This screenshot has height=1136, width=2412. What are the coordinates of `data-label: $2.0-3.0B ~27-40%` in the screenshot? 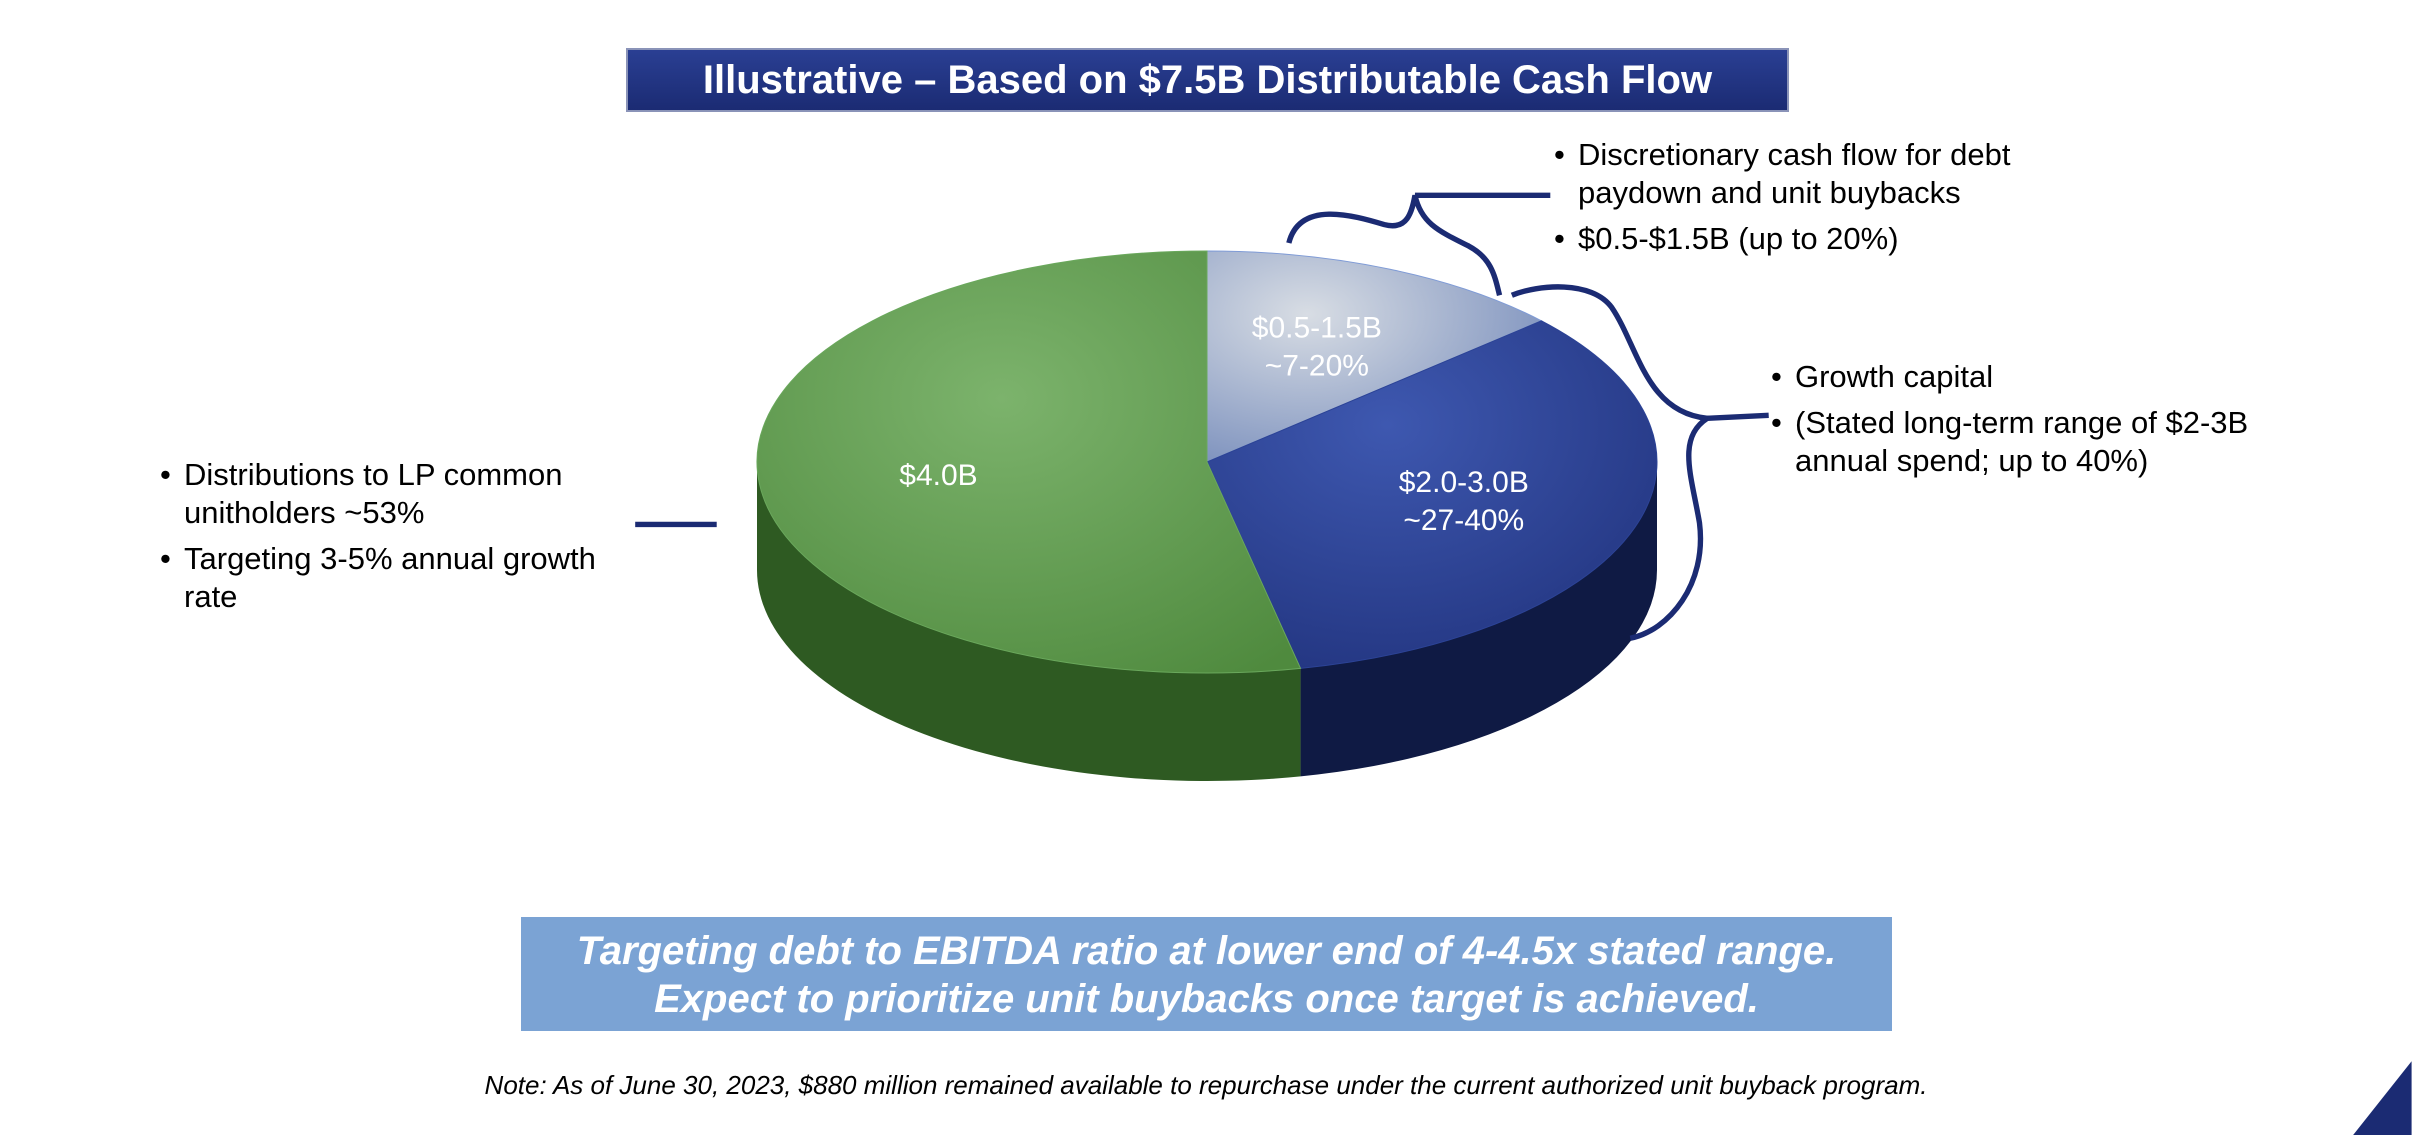 It's located at (1464, 501).